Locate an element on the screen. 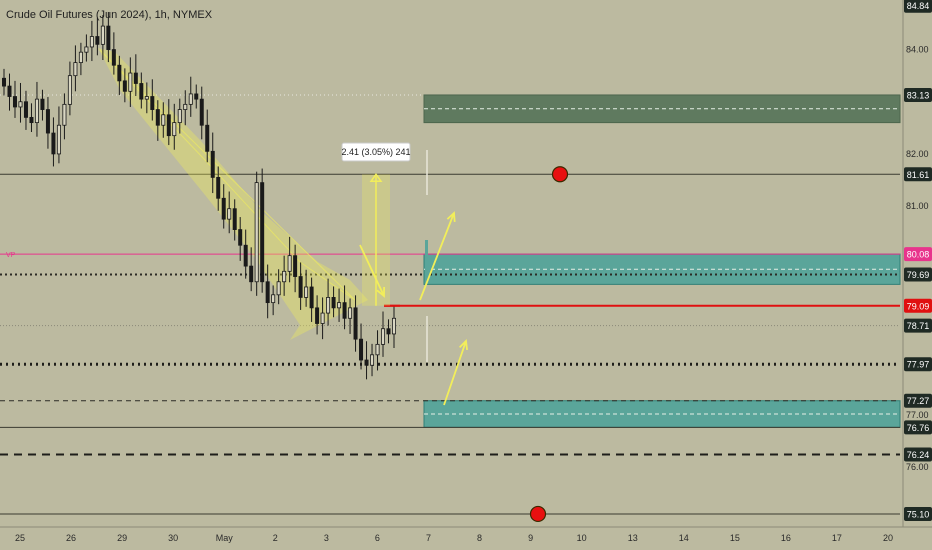 The image size is (932, 550). x-tick-label: 2 is located at coordinates (275, 538).